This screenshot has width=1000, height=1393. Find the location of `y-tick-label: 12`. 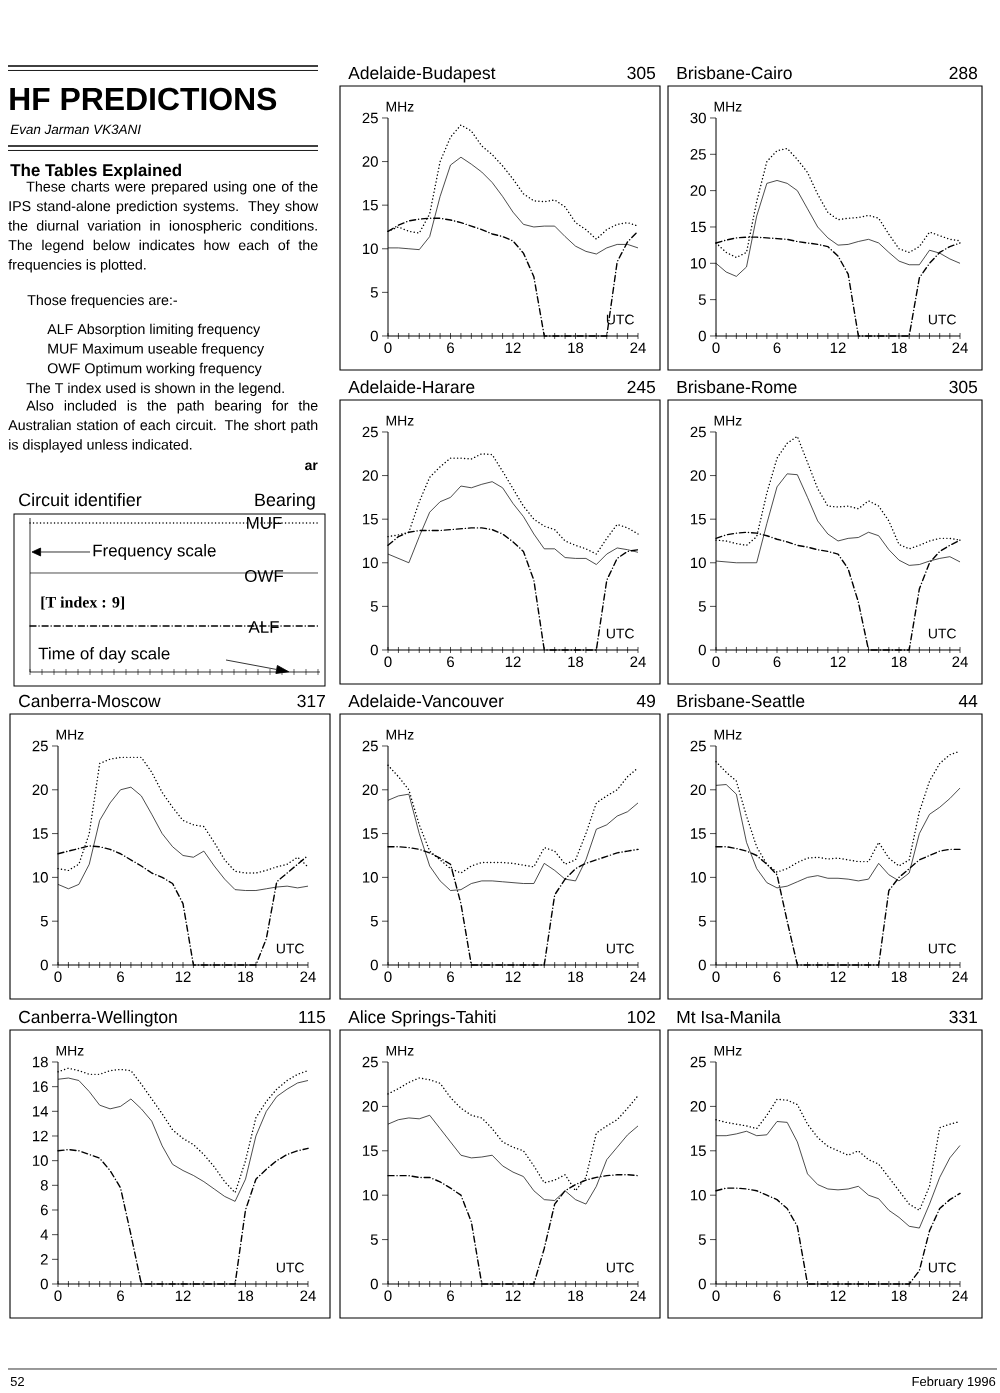

y-tick-label: 12 is located at coordinates (40, 1136).